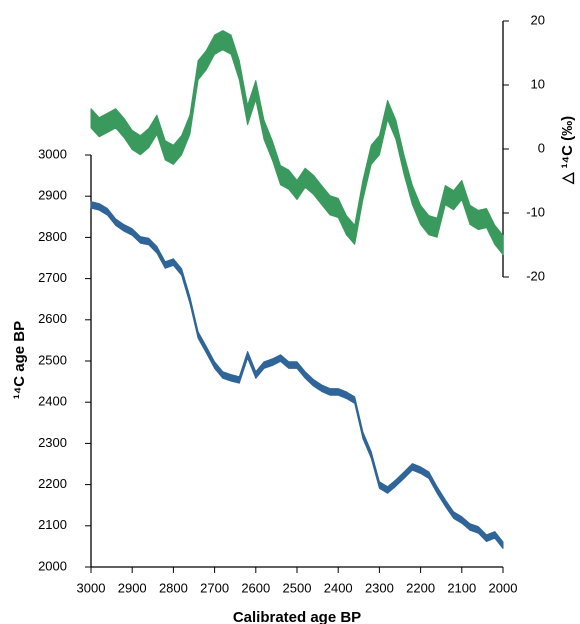 This screenshot has height=624, width=580. What do you see at coordinates (538, 83) in the screenshot?
I see `y2-tick-label: 10` at bounding box center [538, 83].